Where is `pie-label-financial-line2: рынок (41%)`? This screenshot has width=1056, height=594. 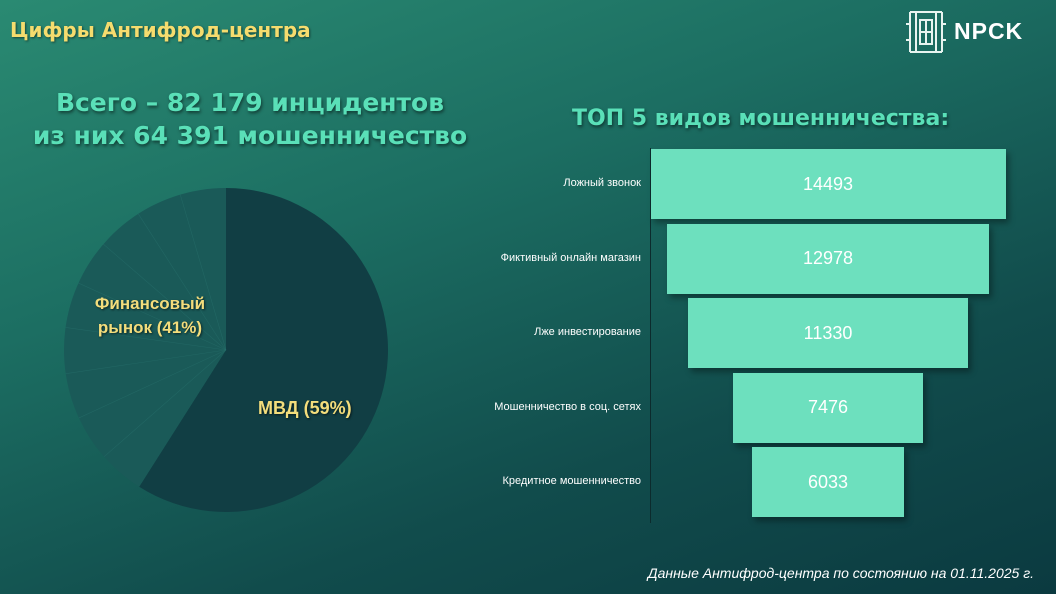
pie-label-financial-line2: рынок (41%) is located at coordinates (150, 327).